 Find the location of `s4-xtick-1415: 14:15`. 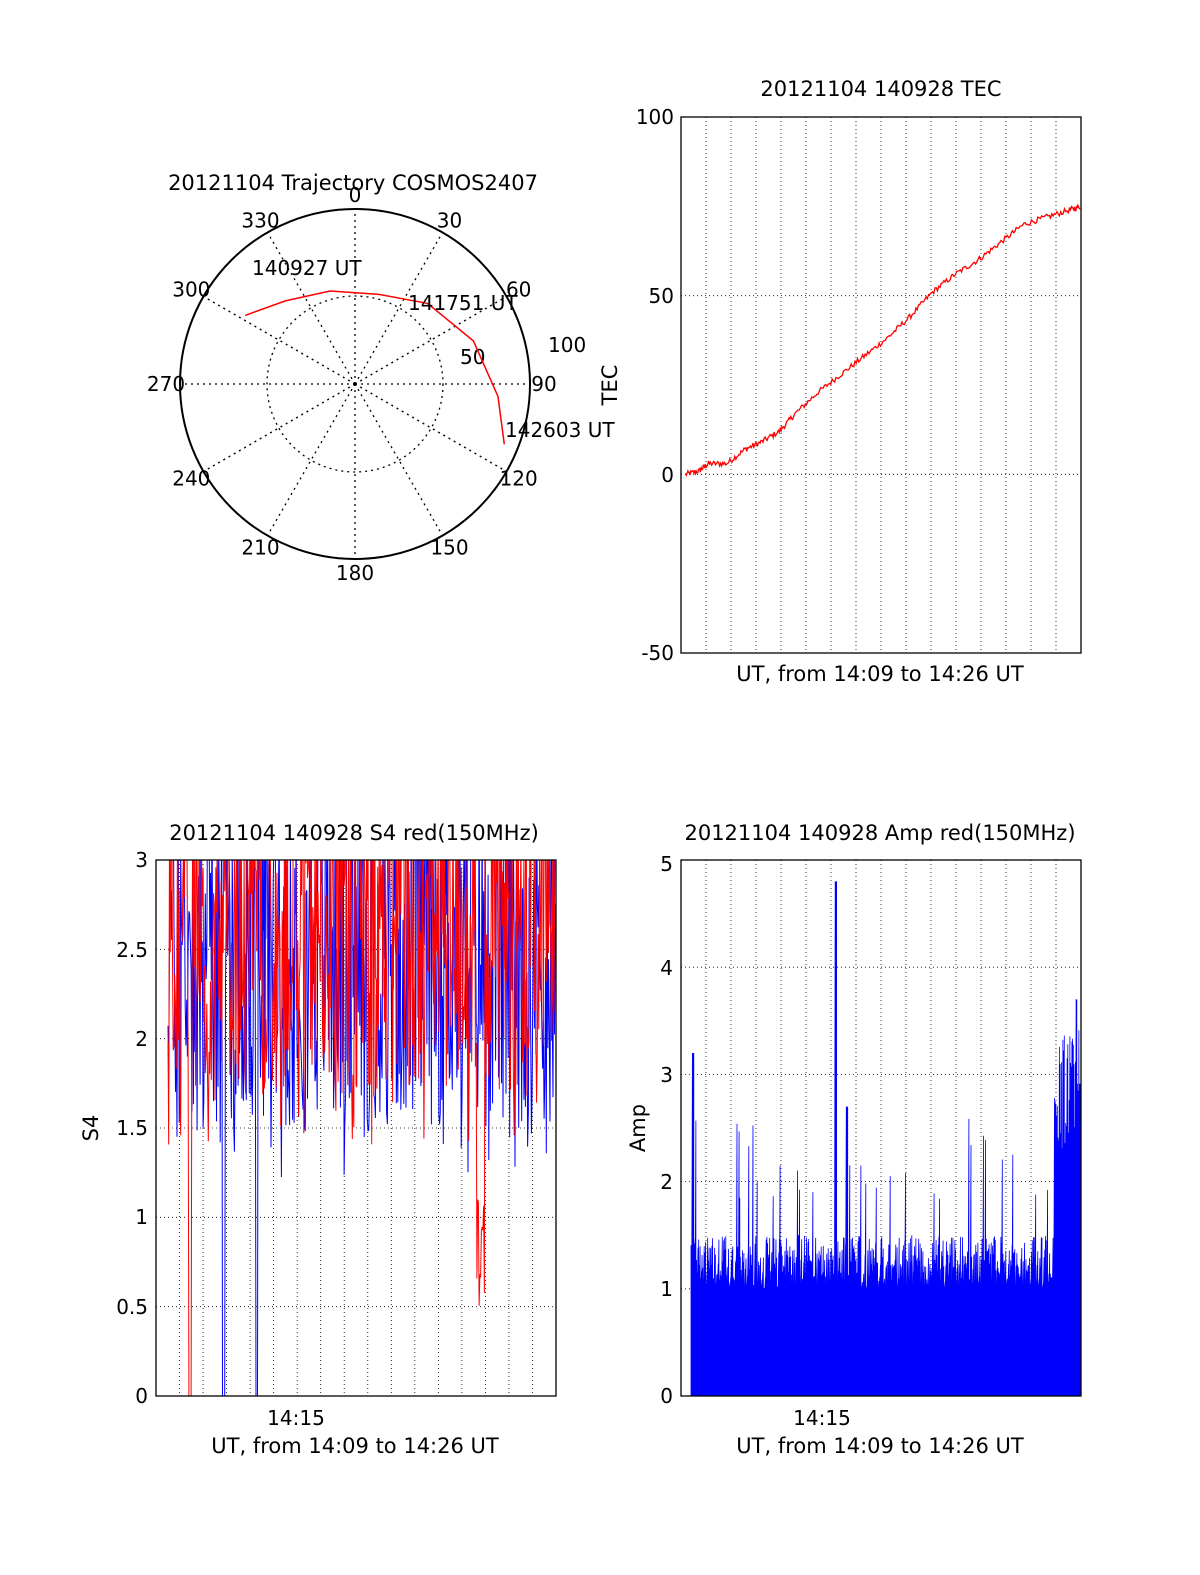

s4-xtick-1415: 14:15 is located at coordinates (296, 1418).